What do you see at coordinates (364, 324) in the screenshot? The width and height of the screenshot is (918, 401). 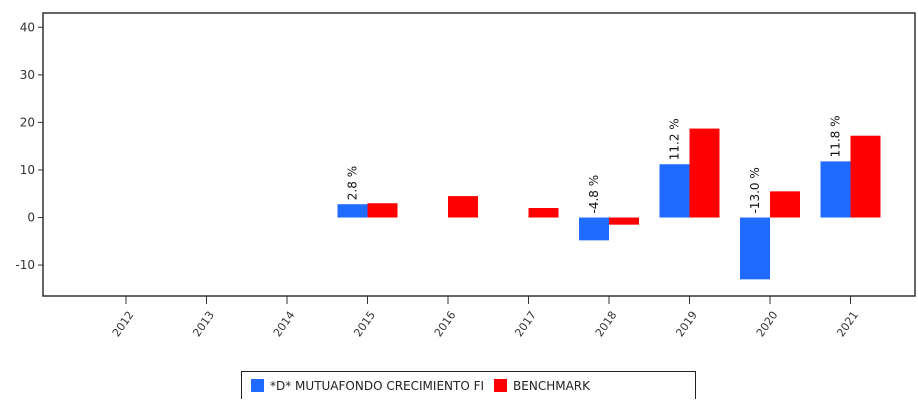 I see `x-tick-label: 2015` at bounding box center [364, 324].